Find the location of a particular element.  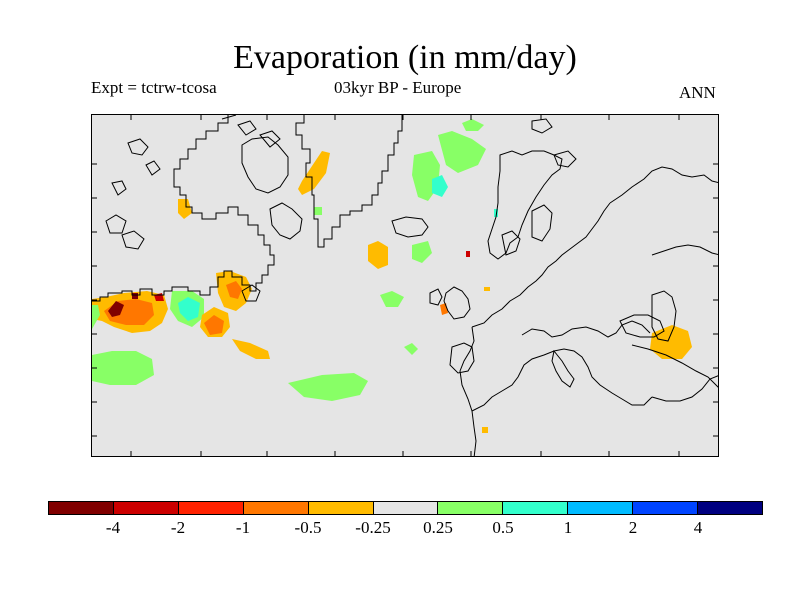

coastline-newfoundland is located at coordinates (251, 293).